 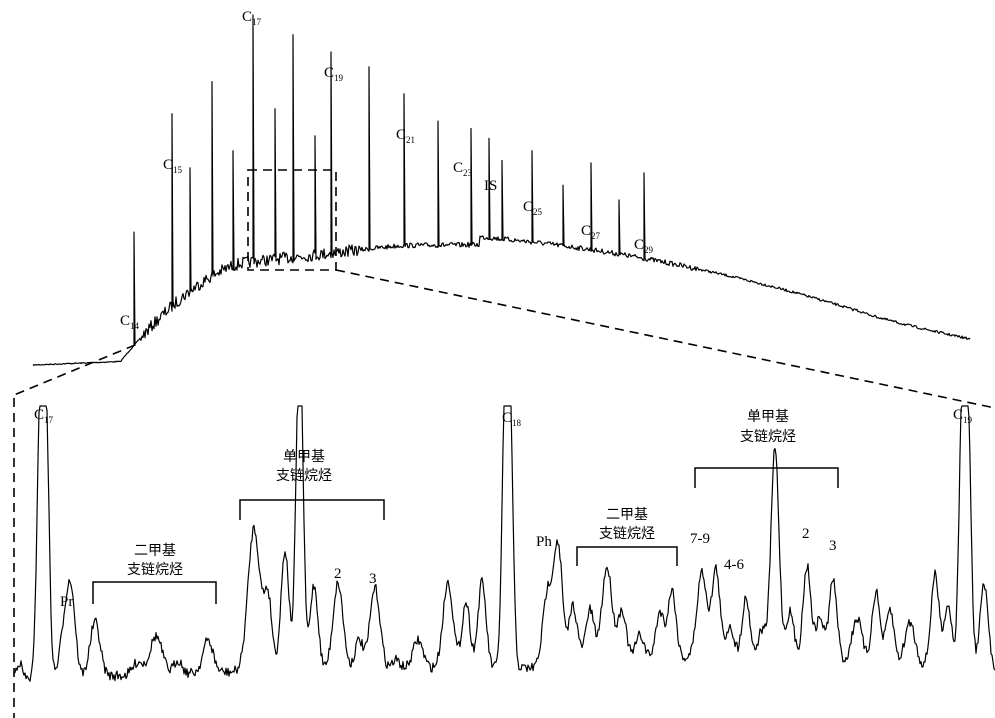 What do you see at coordinates (665, 339) in the screenshot?
I see `zoom-guide-right` at bounding box center [665, 339].